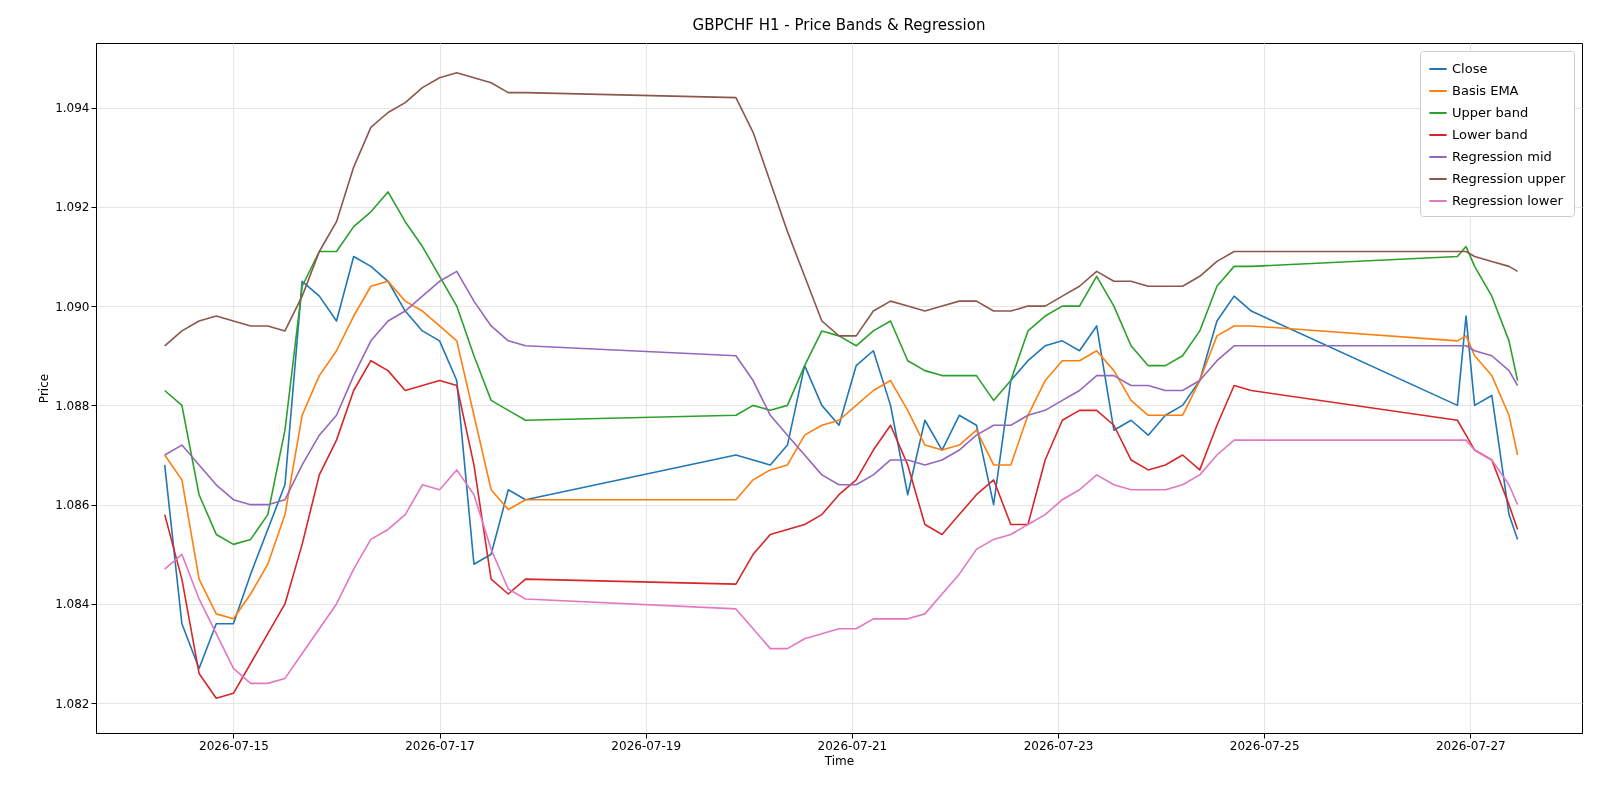  Describe the element at coordinates (72, 207) in the screenshot. I see `y-tick-label: 1.092` at that location.